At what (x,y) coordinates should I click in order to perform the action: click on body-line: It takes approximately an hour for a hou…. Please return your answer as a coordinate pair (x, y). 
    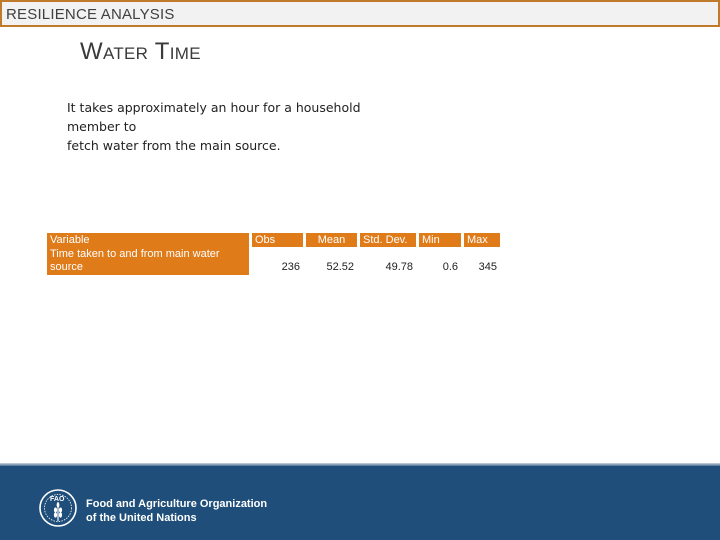
    Looking at the image, I should click on (214, 117).